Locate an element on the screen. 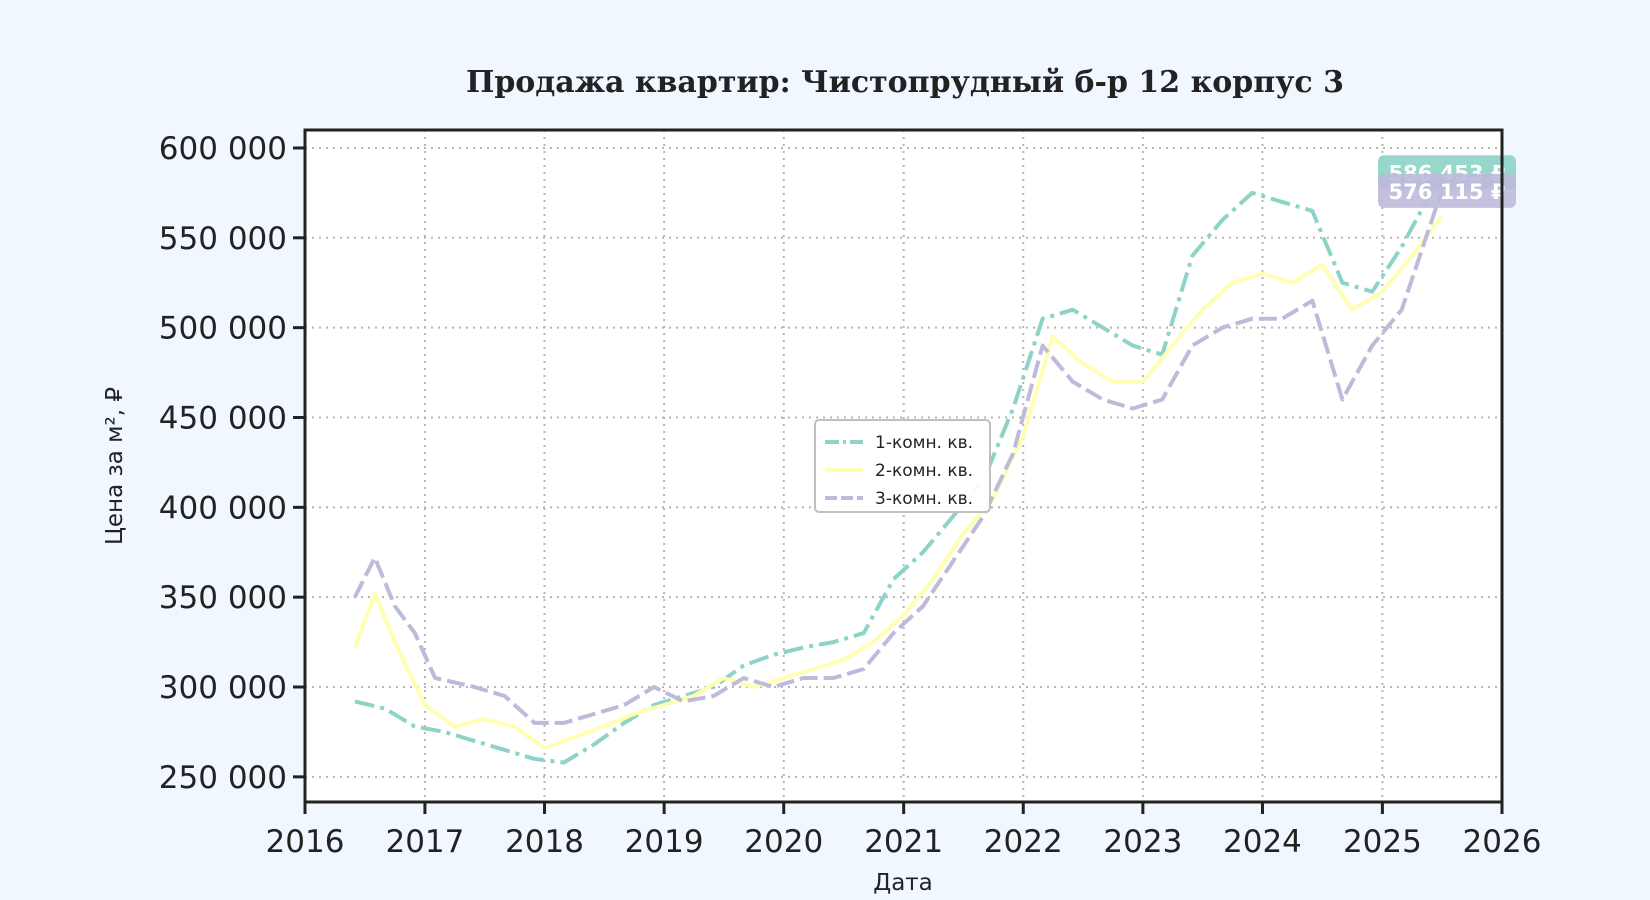 The width and height of the screenshot is (1650, 900). end-label-badges: 586 453 ₽576 115 ₽ is located at coordinates (1447, 181).